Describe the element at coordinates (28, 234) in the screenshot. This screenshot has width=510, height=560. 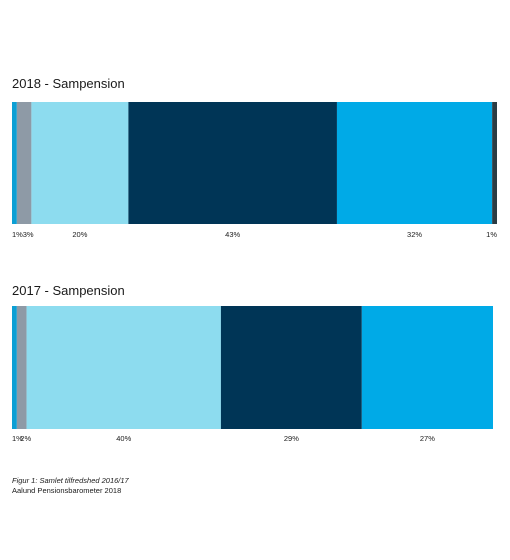
I see `segment-label-0-1: 3%` at that location.